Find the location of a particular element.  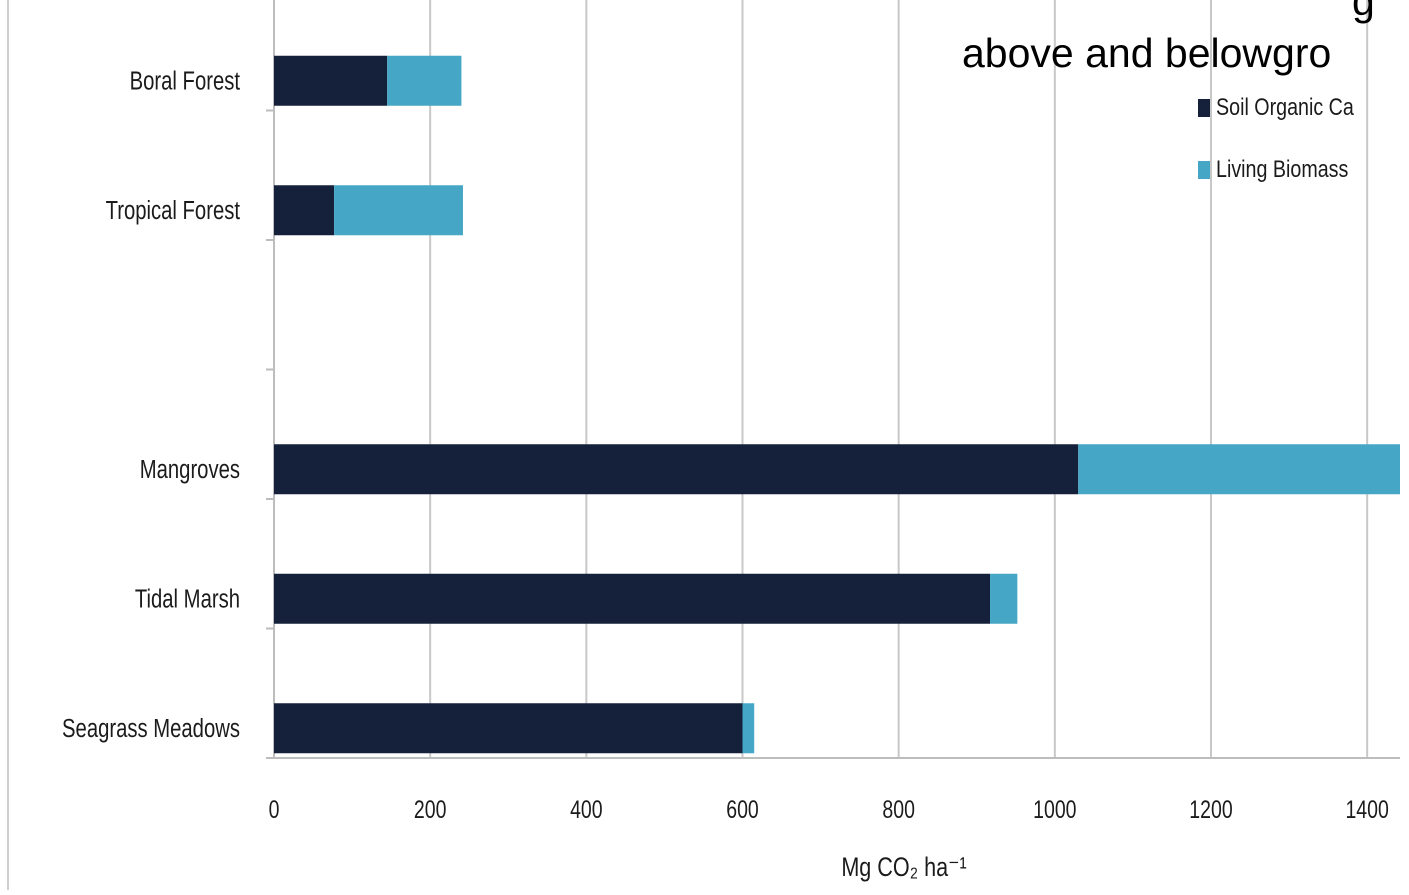

bar-seagrass-meadows-soil is located at coordinates (508, 728).